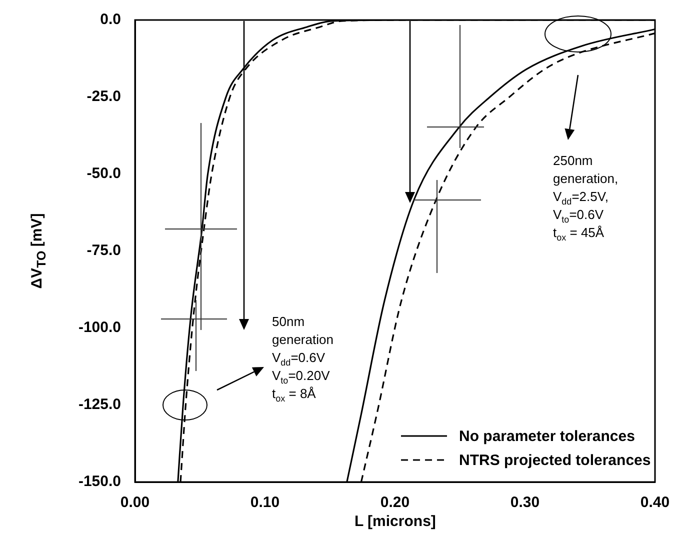  I want to click on y-tick-label: -75.0, so click(103, 251).